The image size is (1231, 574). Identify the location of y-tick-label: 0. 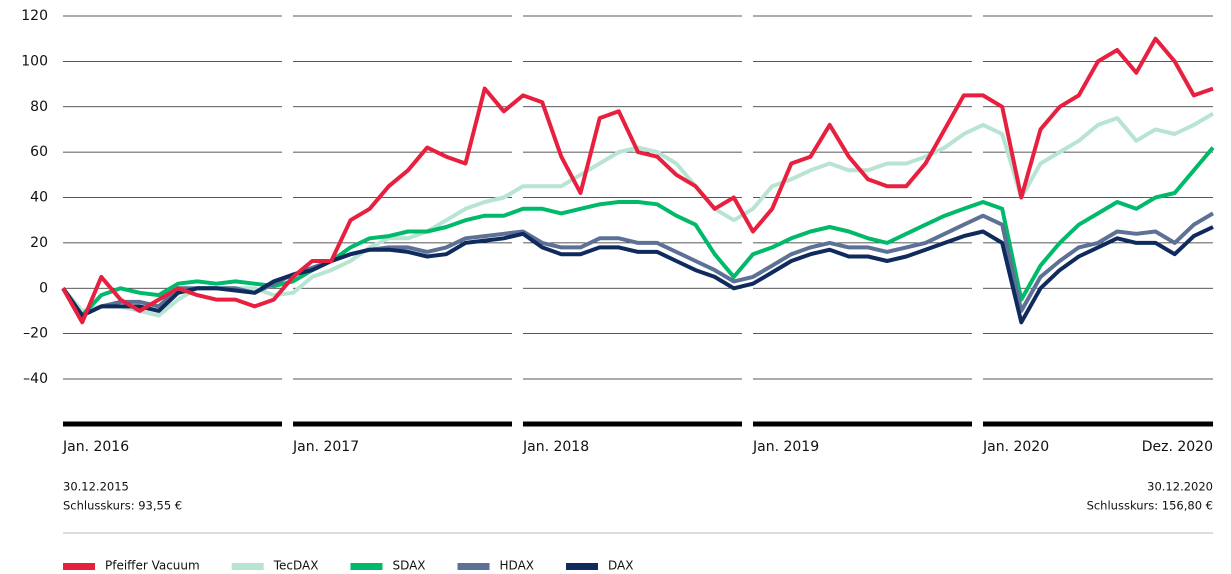
(43, 288).